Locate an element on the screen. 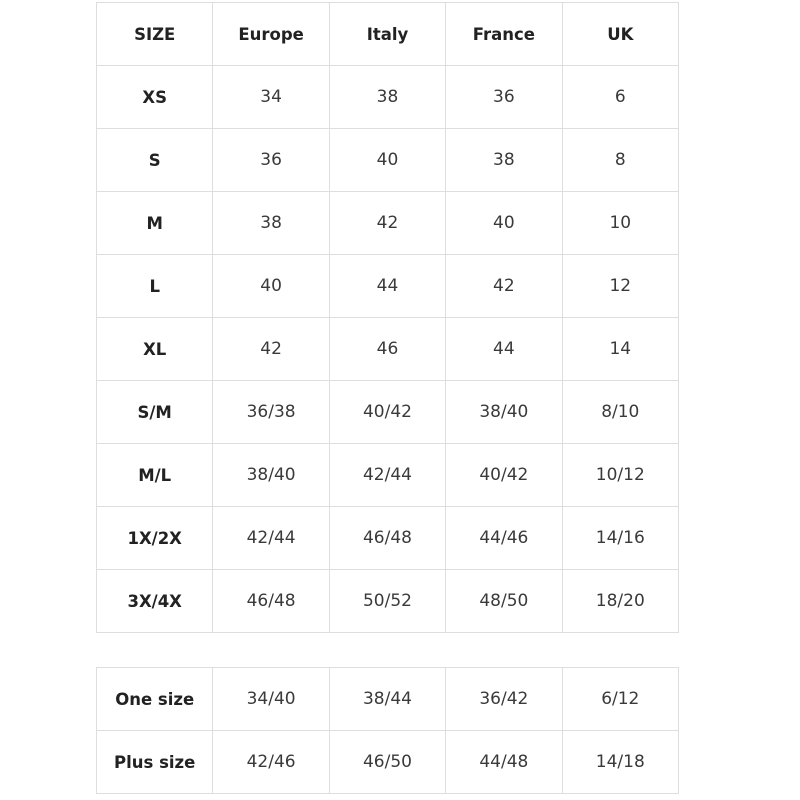 The height and width of the screenshot is (800, 800). size-value: 12 is located at coordinates (620, 286).